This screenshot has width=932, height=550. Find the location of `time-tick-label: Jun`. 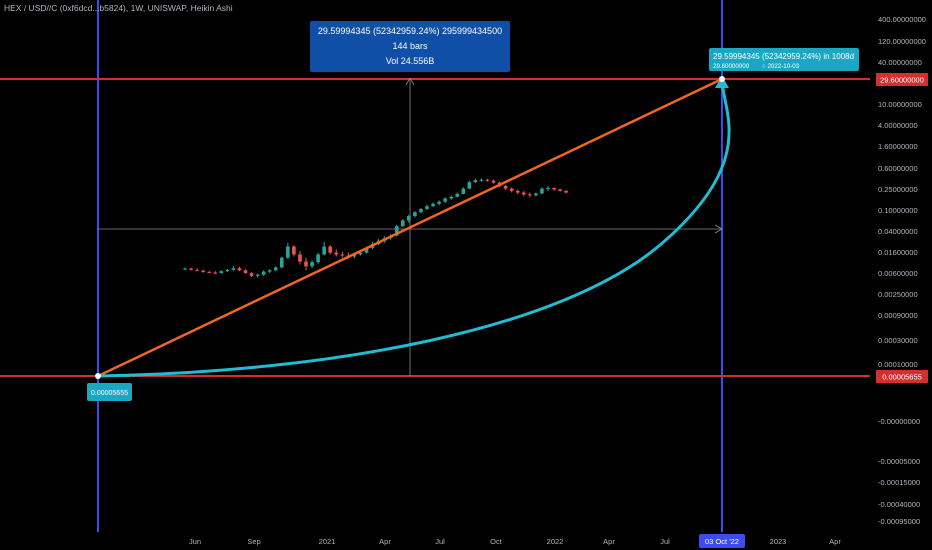

time-tick-label: Jun is located at coordinates (195, 541).